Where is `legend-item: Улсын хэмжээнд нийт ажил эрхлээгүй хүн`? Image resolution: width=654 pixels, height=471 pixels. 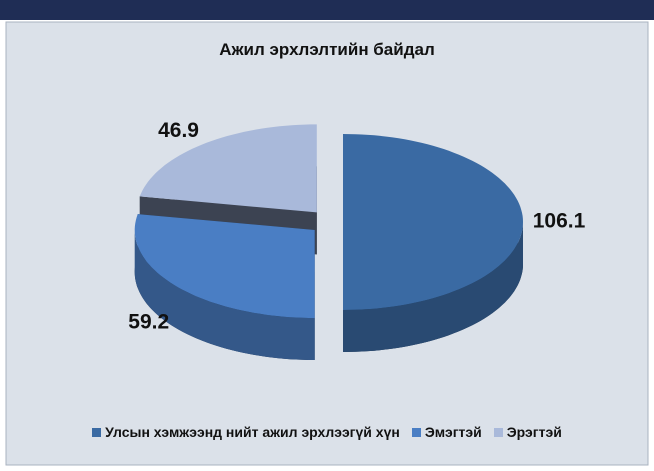
legend-item: Улсын хэмжээнд нийт ажил эрхлээгүй хүн is located at coordinates (246, 432).